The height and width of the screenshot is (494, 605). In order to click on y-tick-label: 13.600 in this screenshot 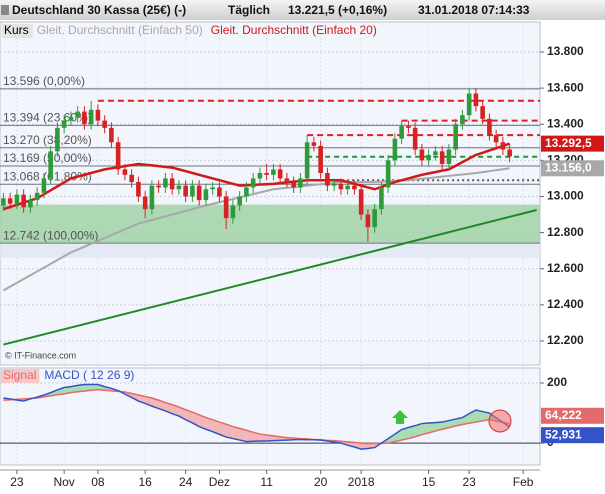, I will do `click(565, 87)`.